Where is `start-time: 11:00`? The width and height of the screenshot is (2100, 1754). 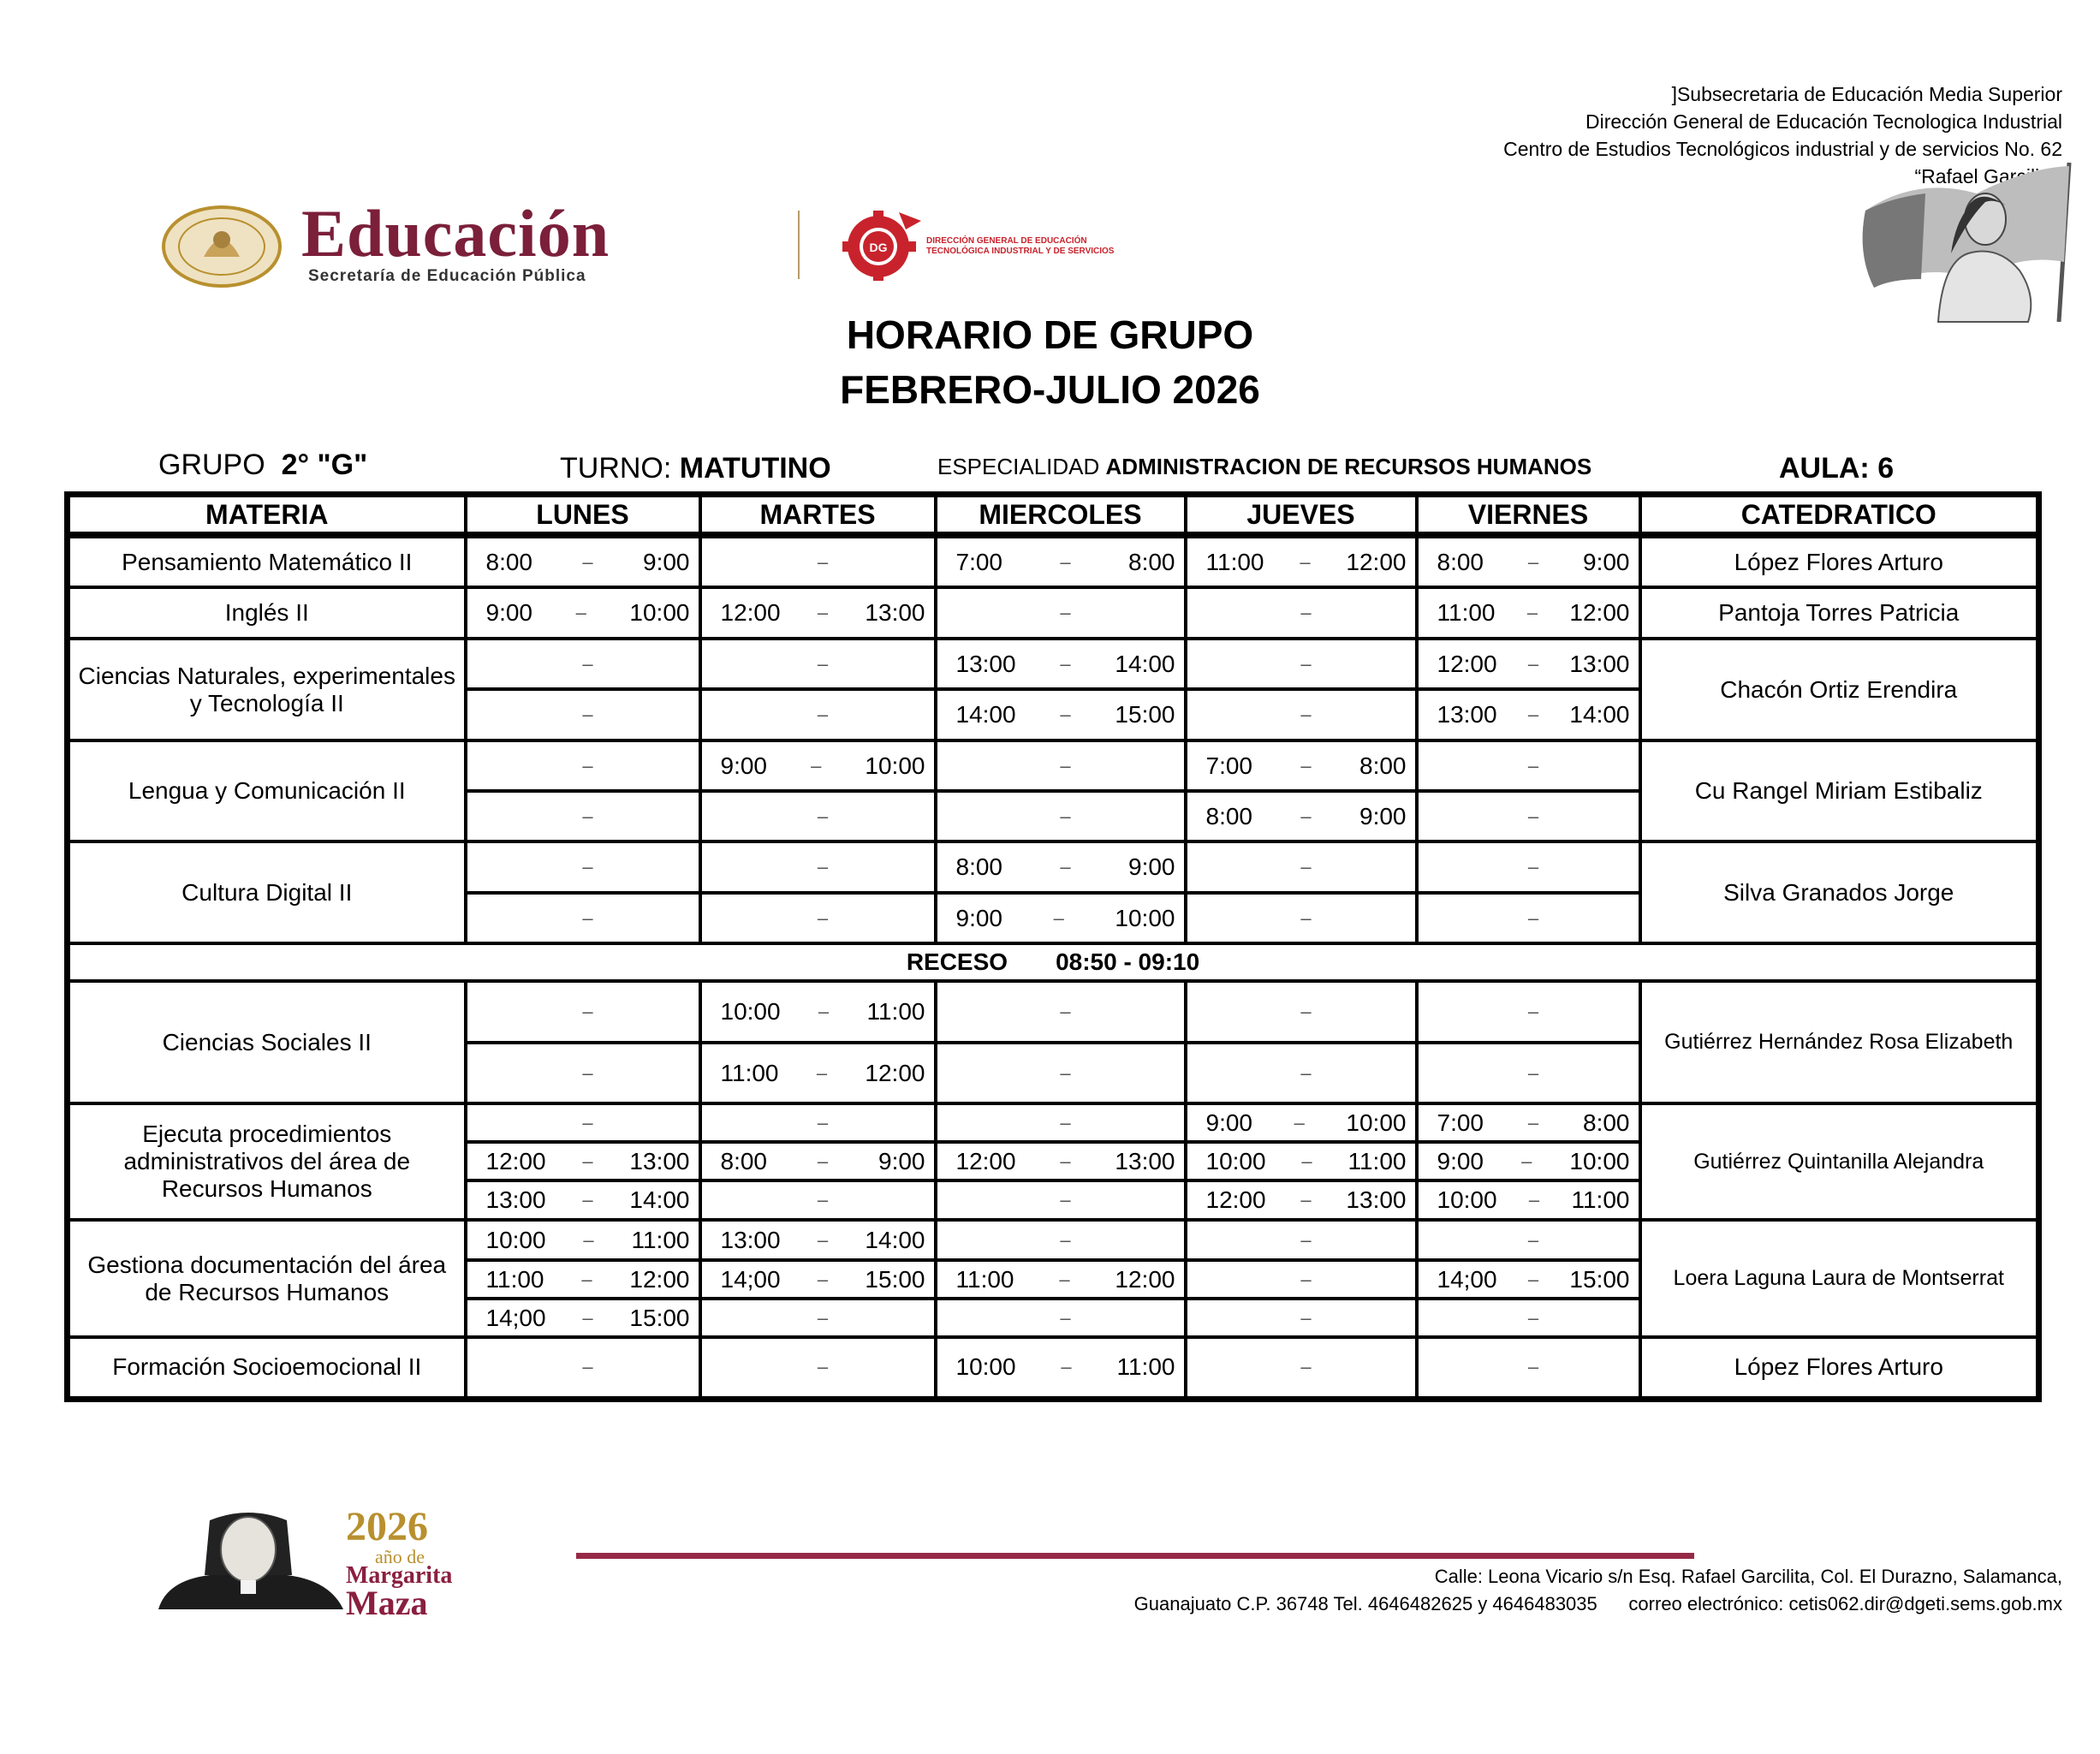
start-time: 11:00 is located at coordinates (984, 1279).